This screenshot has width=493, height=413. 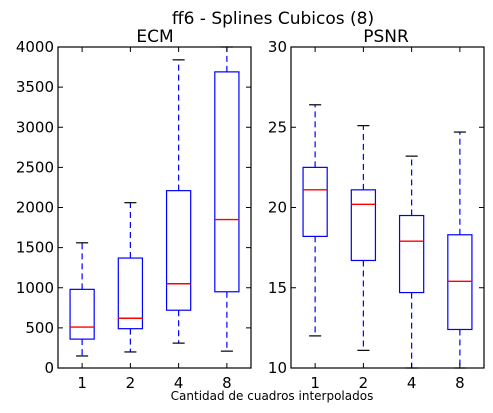 What do you see at coordinates (39, 328) in the screenshot?
I see `ecm-ytick-label: 500` at bounding box center [39, 328].